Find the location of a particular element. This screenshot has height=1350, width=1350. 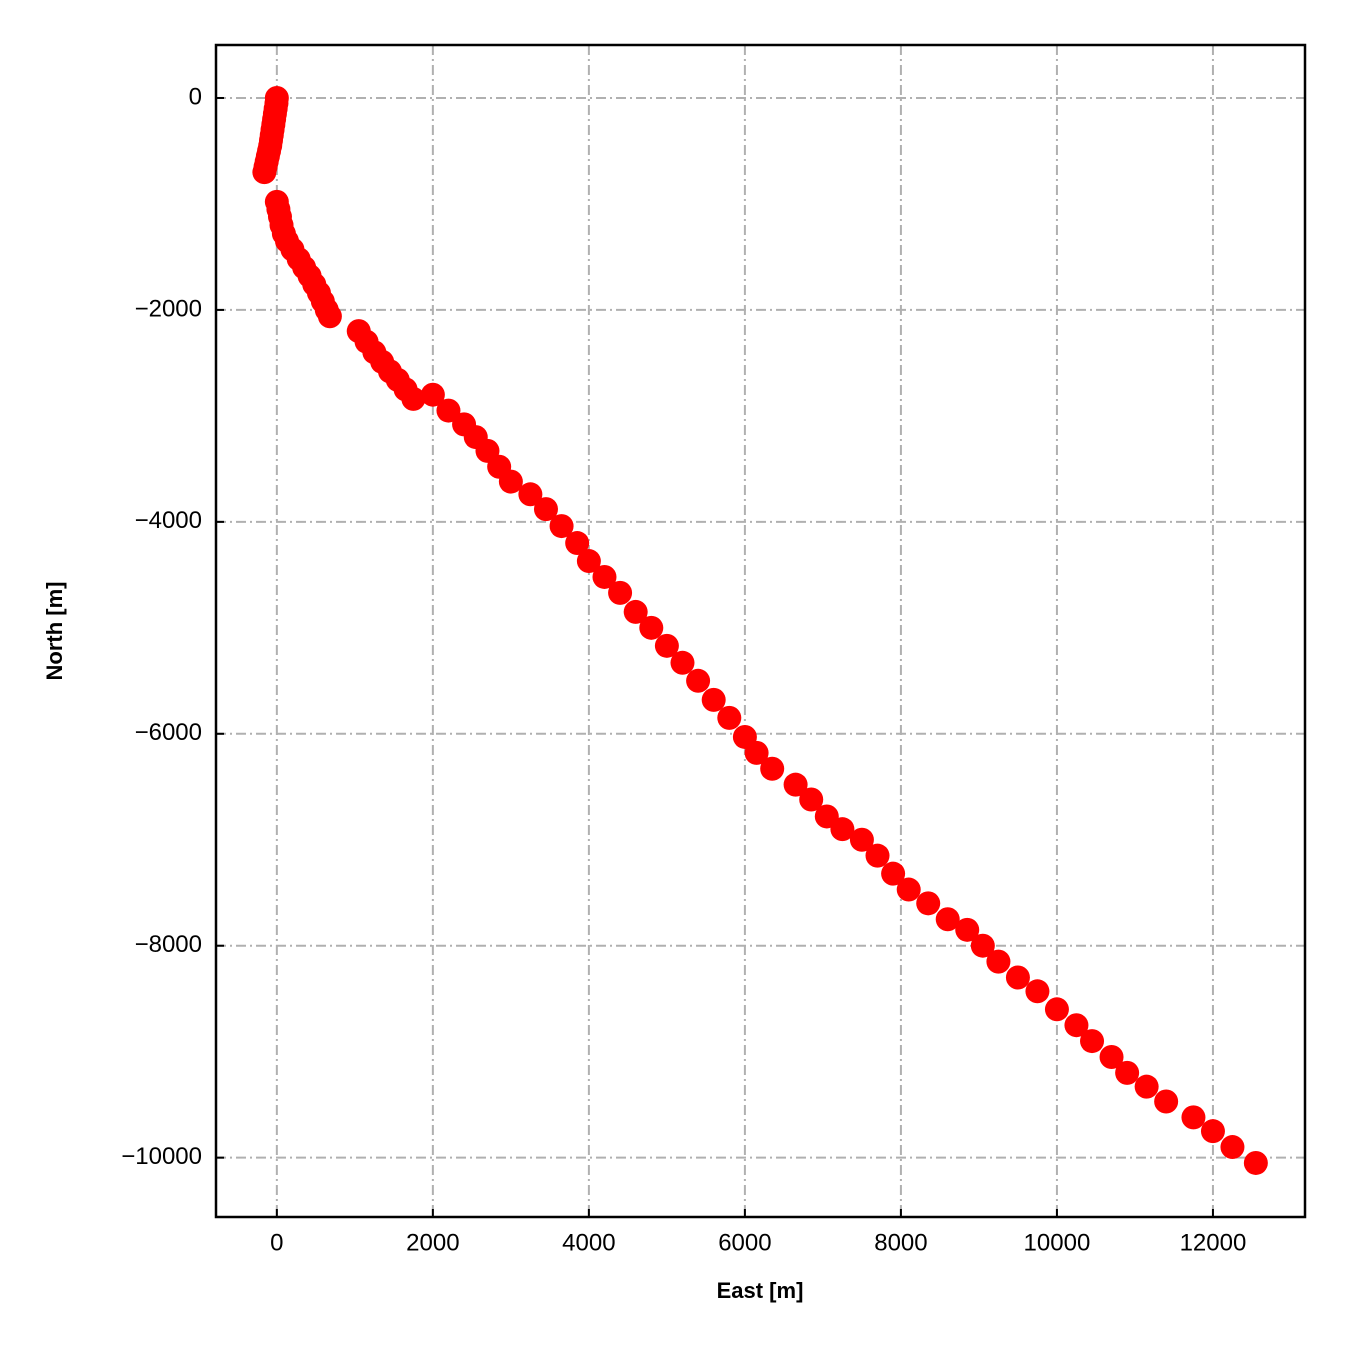

x-tick-label: 0 is located at coordinates (276, 1242).